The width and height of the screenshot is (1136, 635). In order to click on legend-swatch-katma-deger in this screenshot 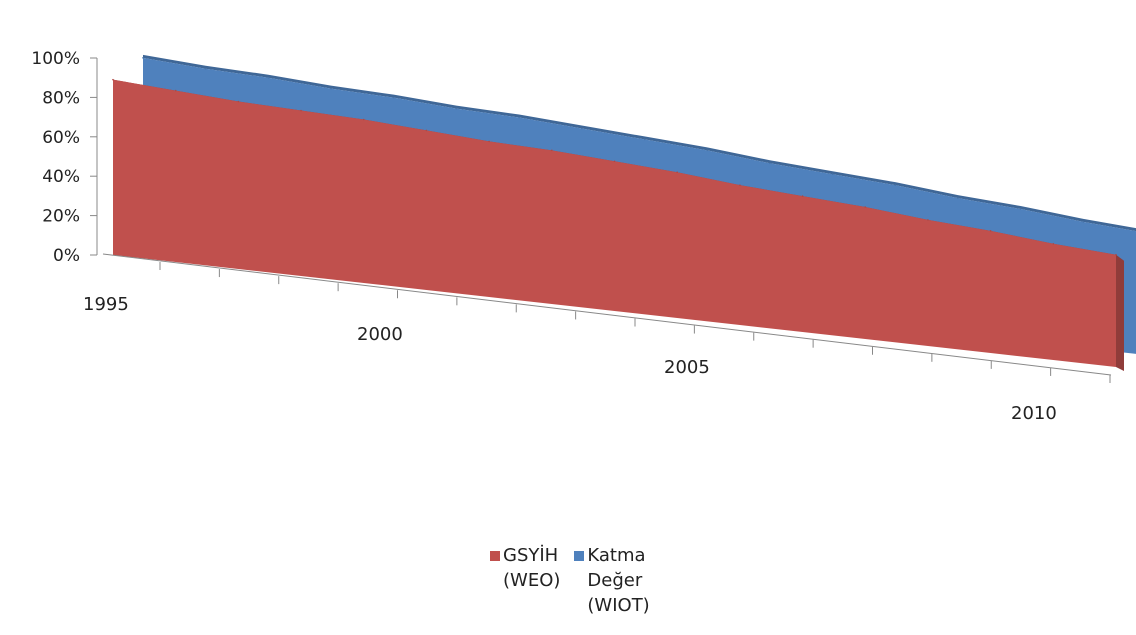, I will do `click(579, 556)`.